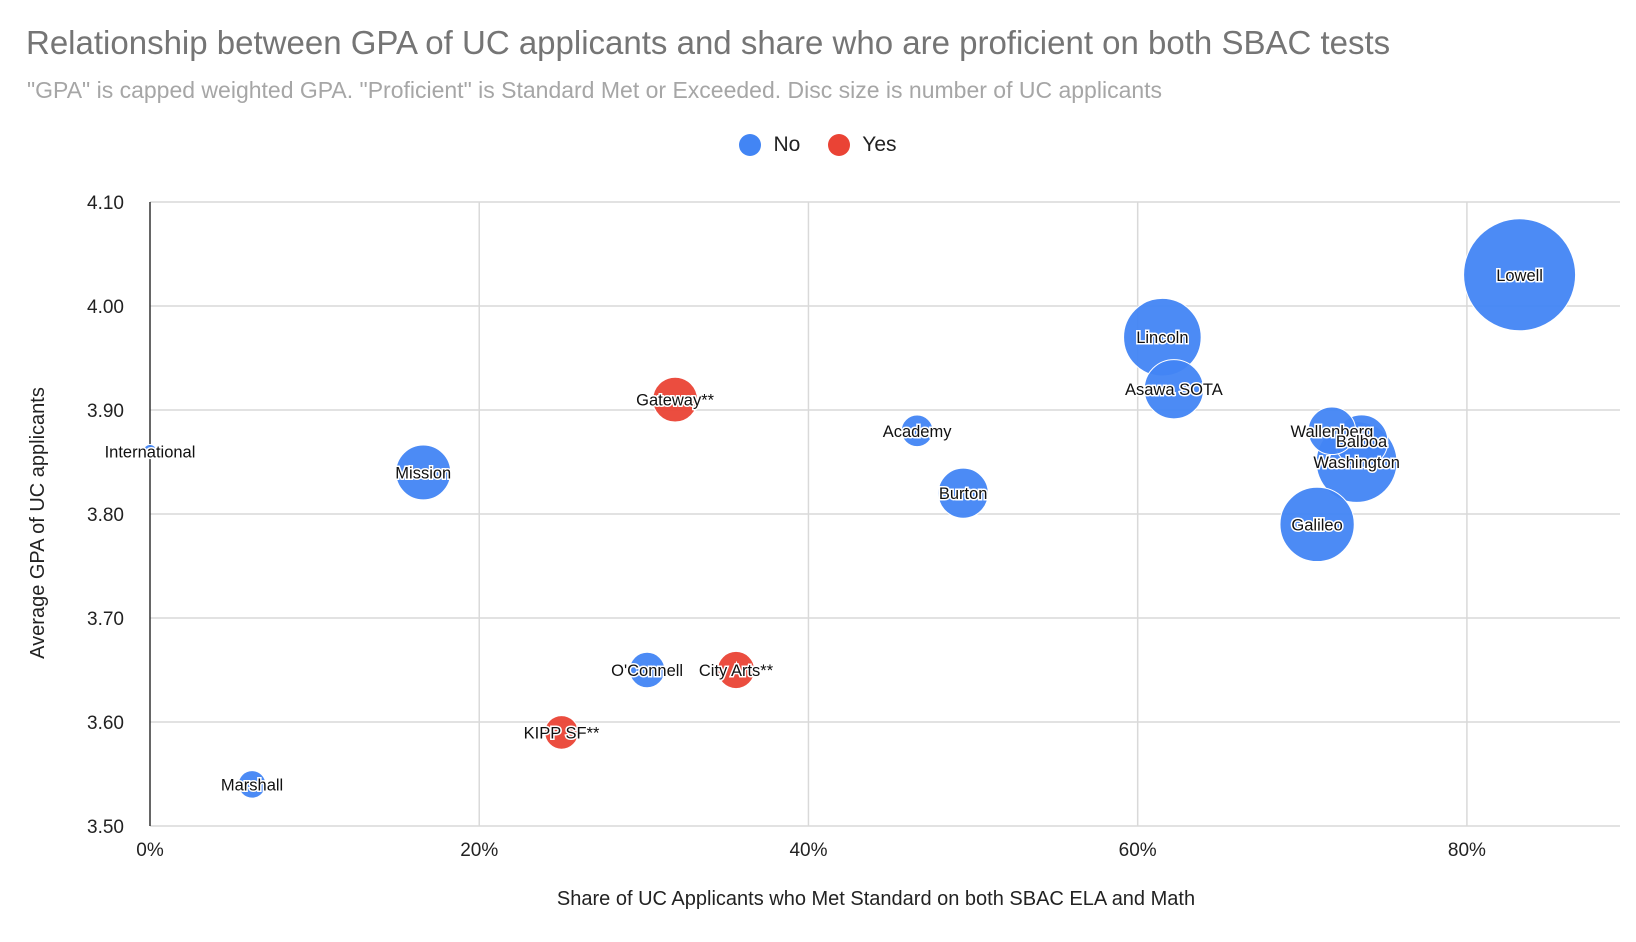  I want to click on legend-item-no: No, so click(769, 145).